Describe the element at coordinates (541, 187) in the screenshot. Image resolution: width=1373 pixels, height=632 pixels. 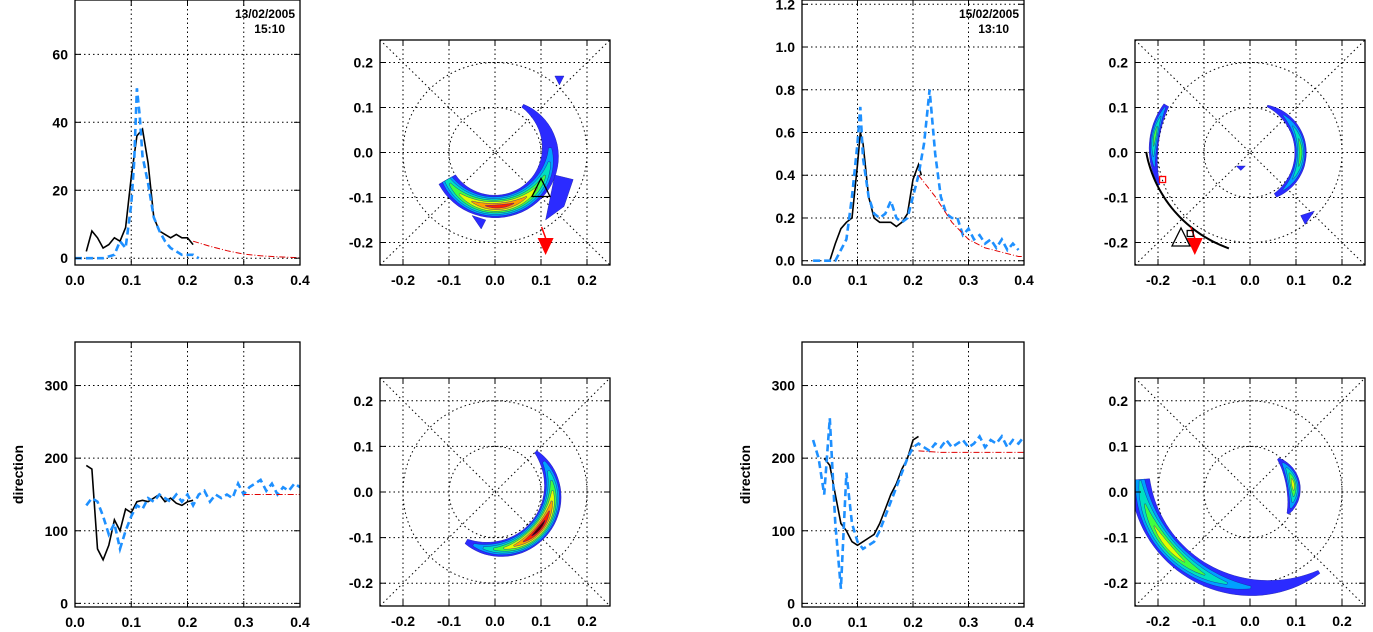
I see `peak-triangle-marker` at that location.